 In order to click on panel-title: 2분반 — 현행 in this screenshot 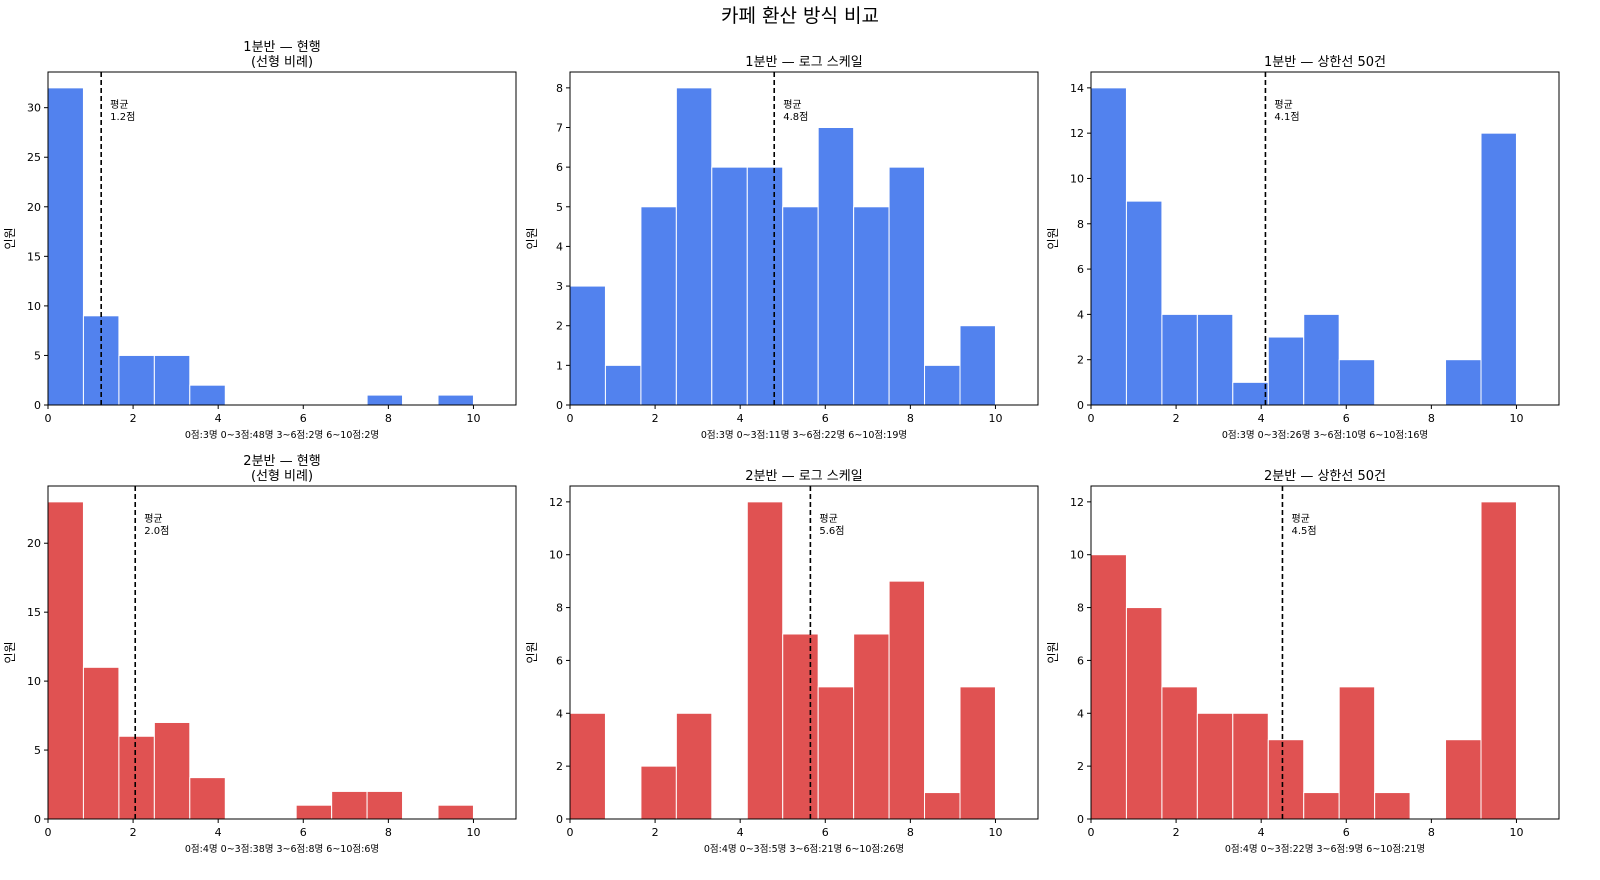, I will do `click(281, 461)`.